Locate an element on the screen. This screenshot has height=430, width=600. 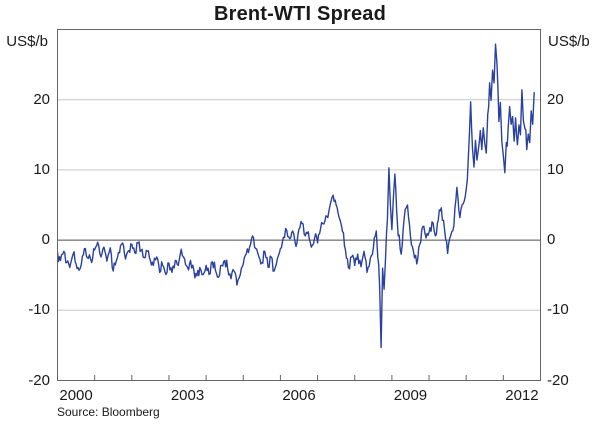
source-note: Source: Bloomberg is located at coordinates (108, 412).